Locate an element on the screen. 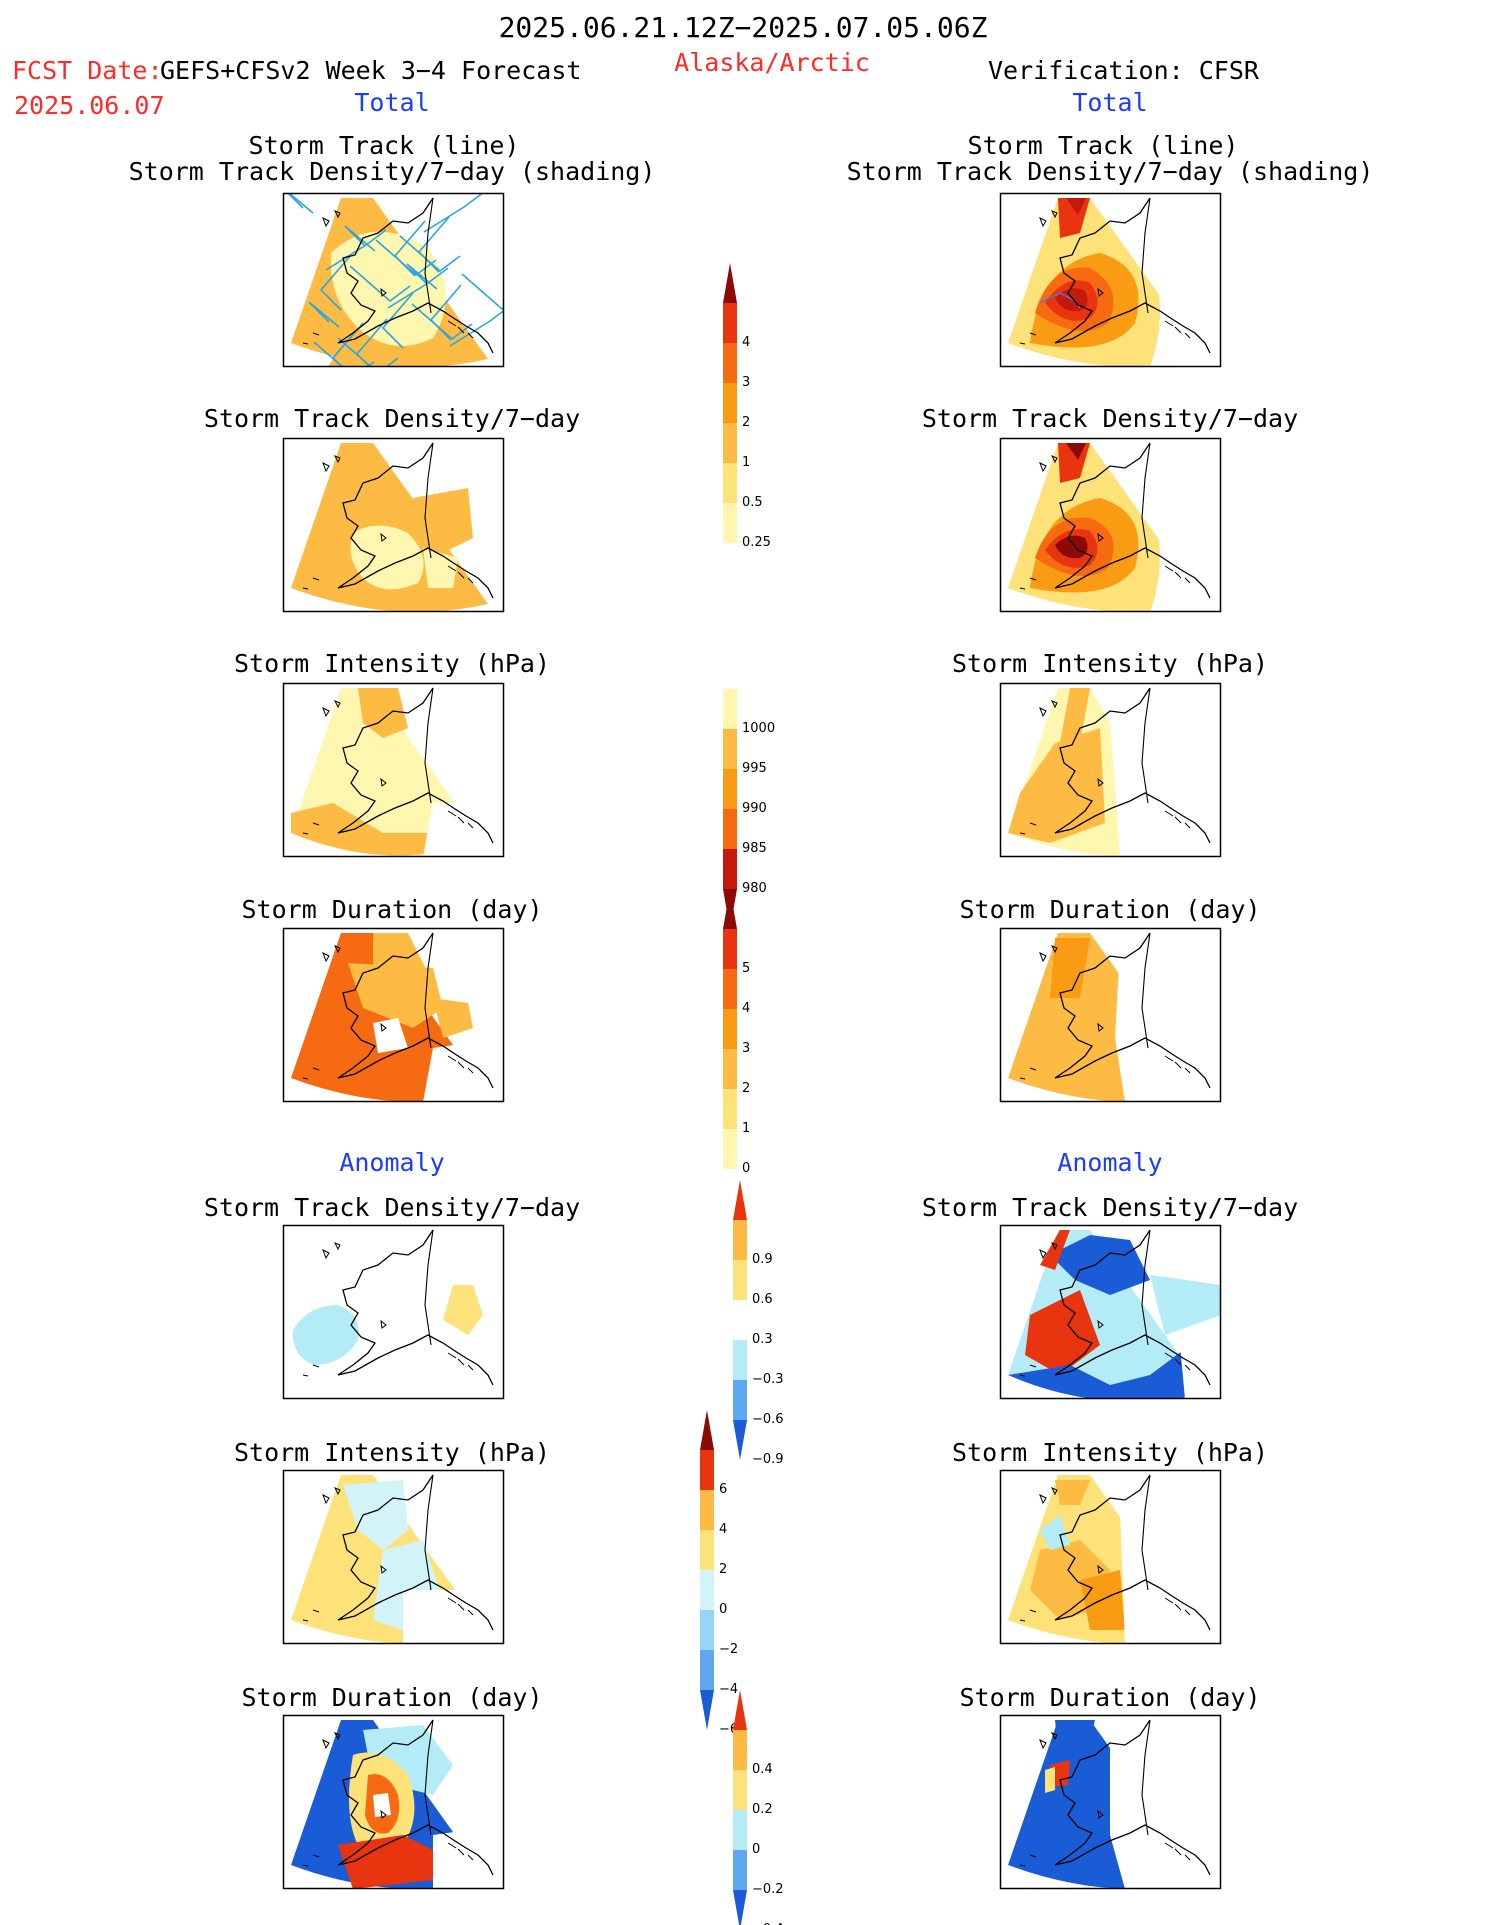 The width and height of the screenshot is (1487, 1925). section-total-left: Total is located at coordinates (392, 102).